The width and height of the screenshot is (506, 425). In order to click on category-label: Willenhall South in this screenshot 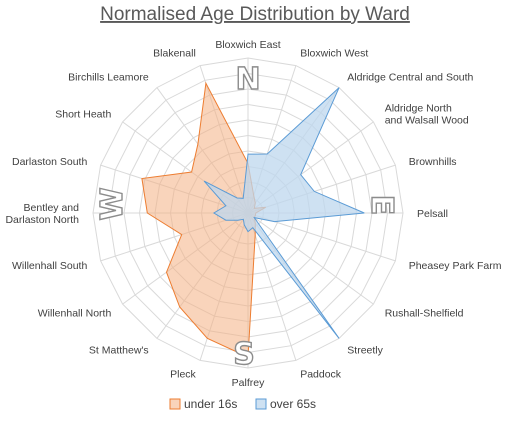, I will do `click(49, 266)`.